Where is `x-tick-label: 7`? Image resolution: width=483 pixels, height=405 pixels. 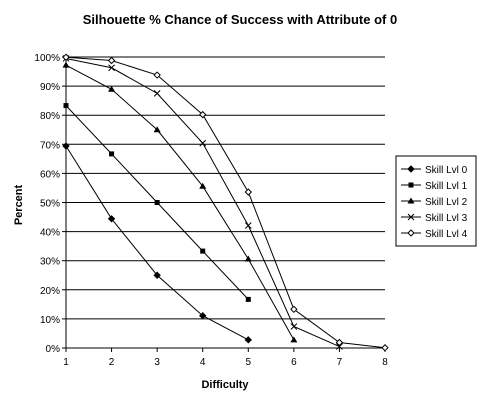 x-tick-label: 7 is located at coordinates (340, 362).